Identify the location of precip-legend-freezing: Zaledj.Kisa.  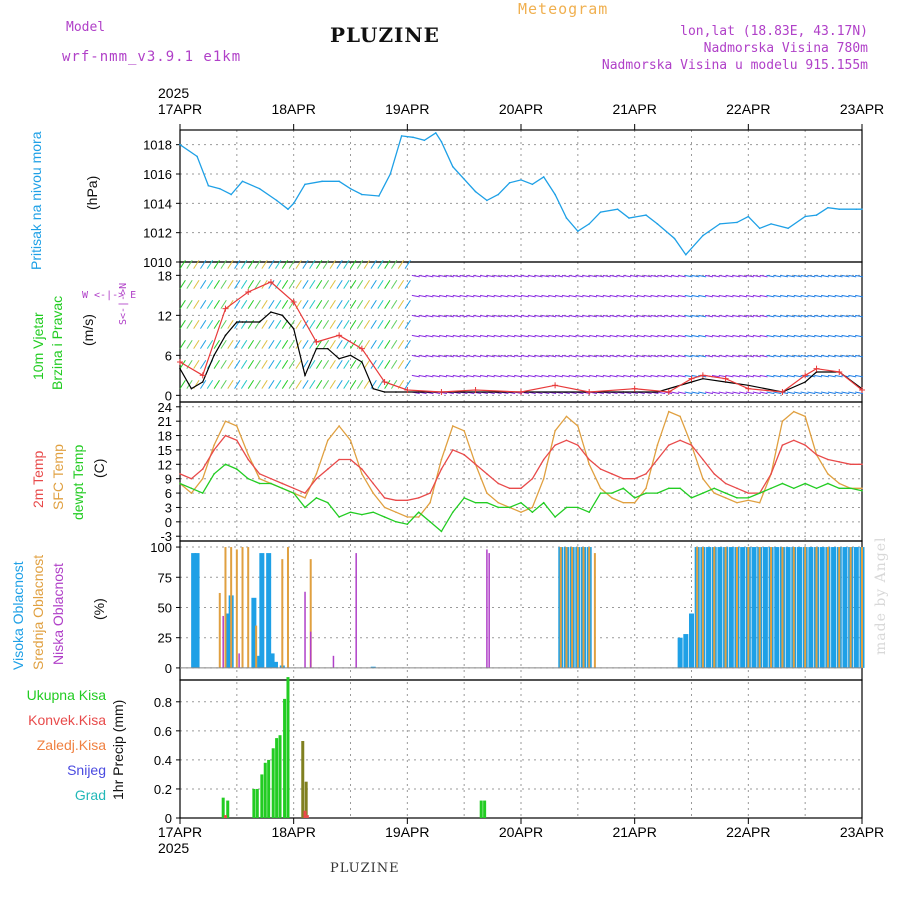
(71, 745).